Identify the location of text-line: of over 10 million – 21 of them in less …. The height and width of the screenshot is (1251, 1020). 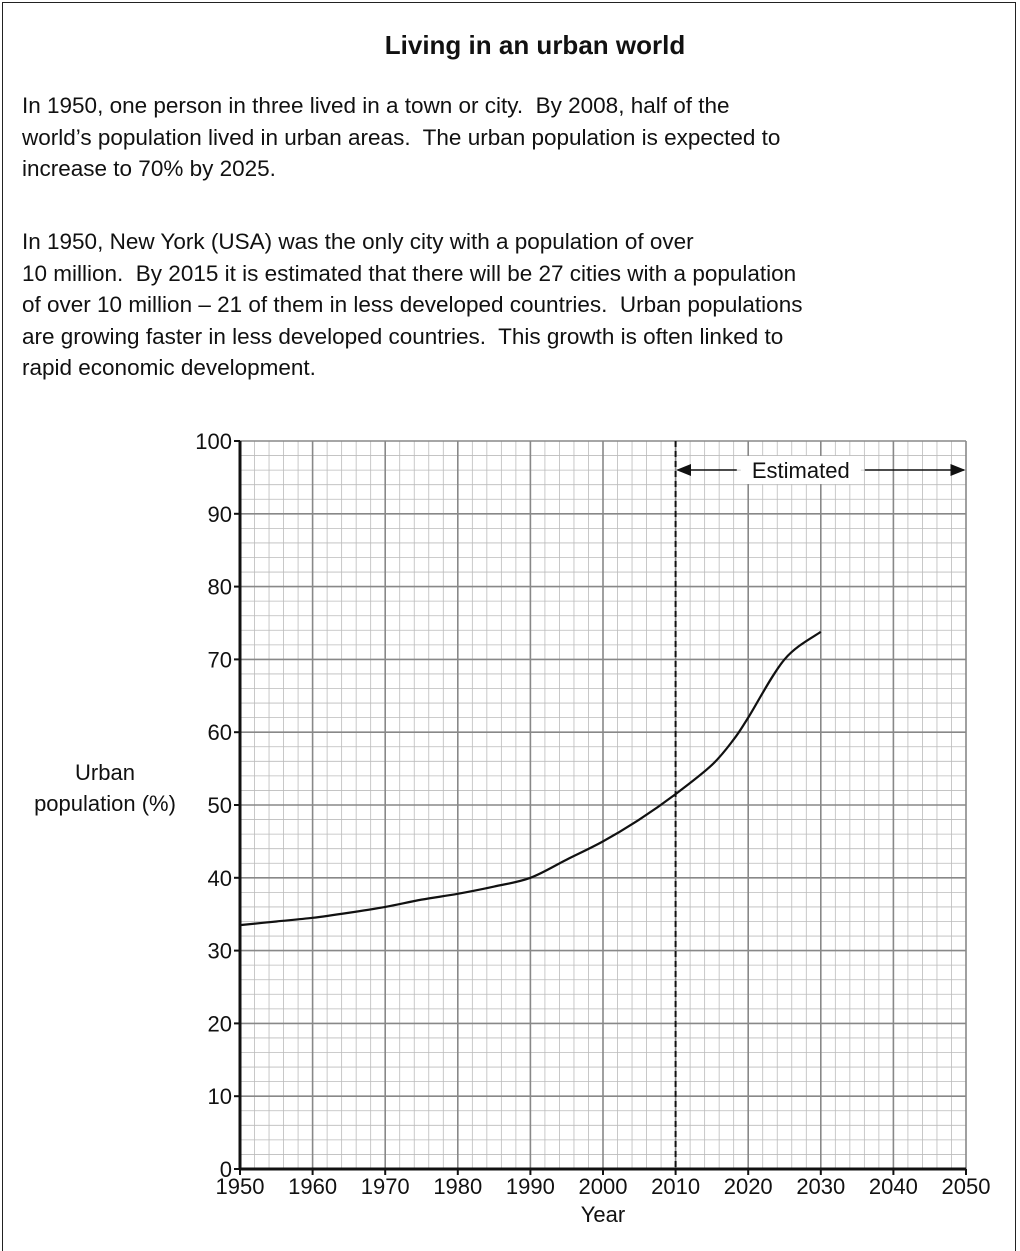
(412, 304).